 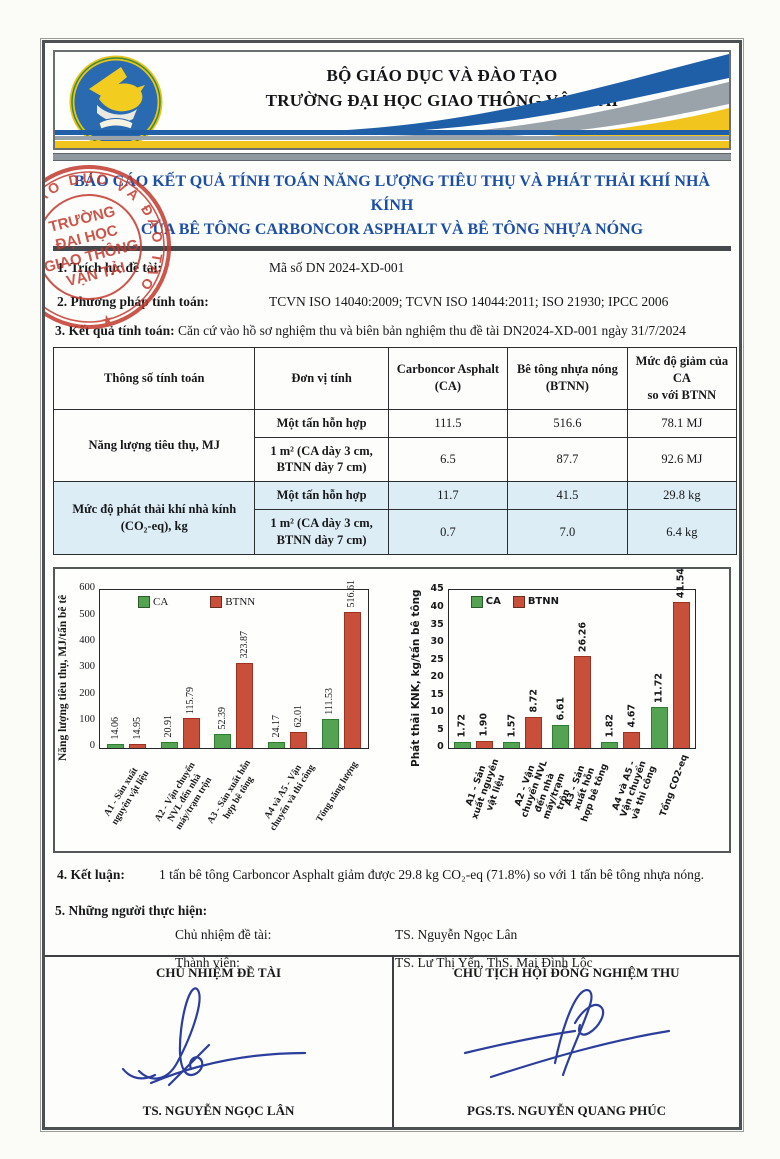 I want to click on bar-value-label: 41.54, so click(x=681, y=582).